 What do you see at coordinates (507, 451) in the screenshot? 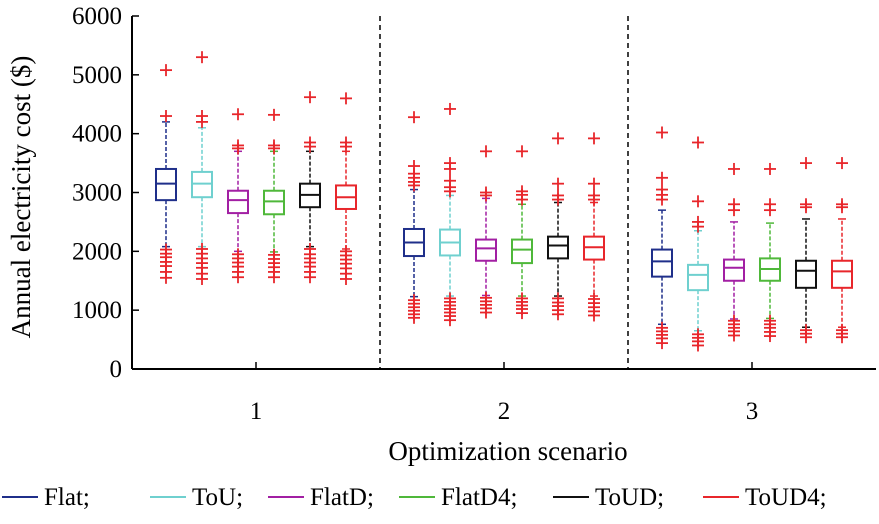
I see `x-axis-title: Optimization scenario` at bounding box center [507, 451].